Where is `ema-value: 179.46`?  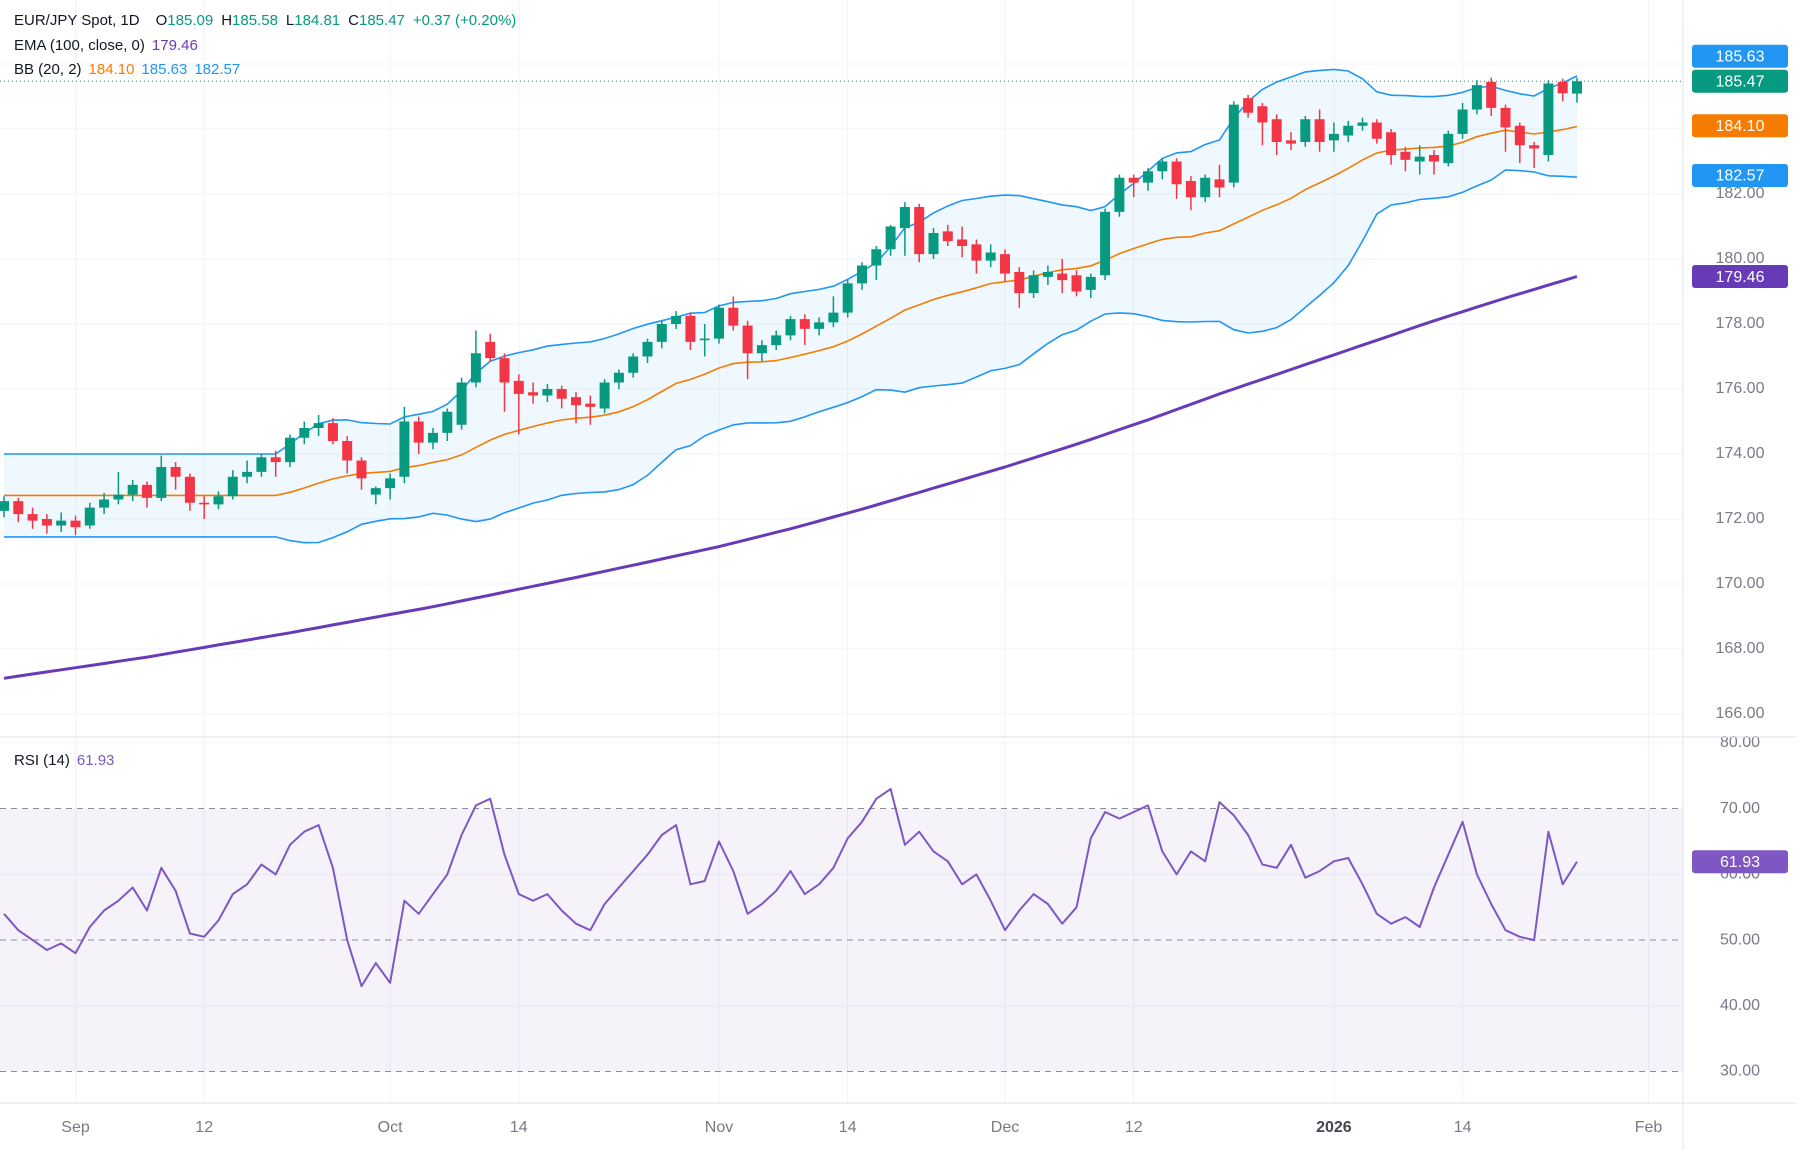
ema-value: 179.46 is located at coordinates (174, 45).